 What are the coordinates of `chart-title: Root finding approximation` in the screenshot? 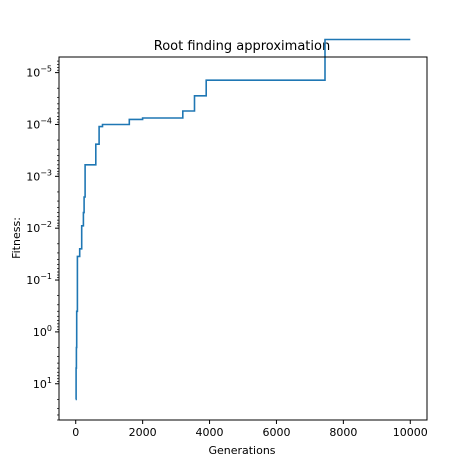 It's located at (242, 46).